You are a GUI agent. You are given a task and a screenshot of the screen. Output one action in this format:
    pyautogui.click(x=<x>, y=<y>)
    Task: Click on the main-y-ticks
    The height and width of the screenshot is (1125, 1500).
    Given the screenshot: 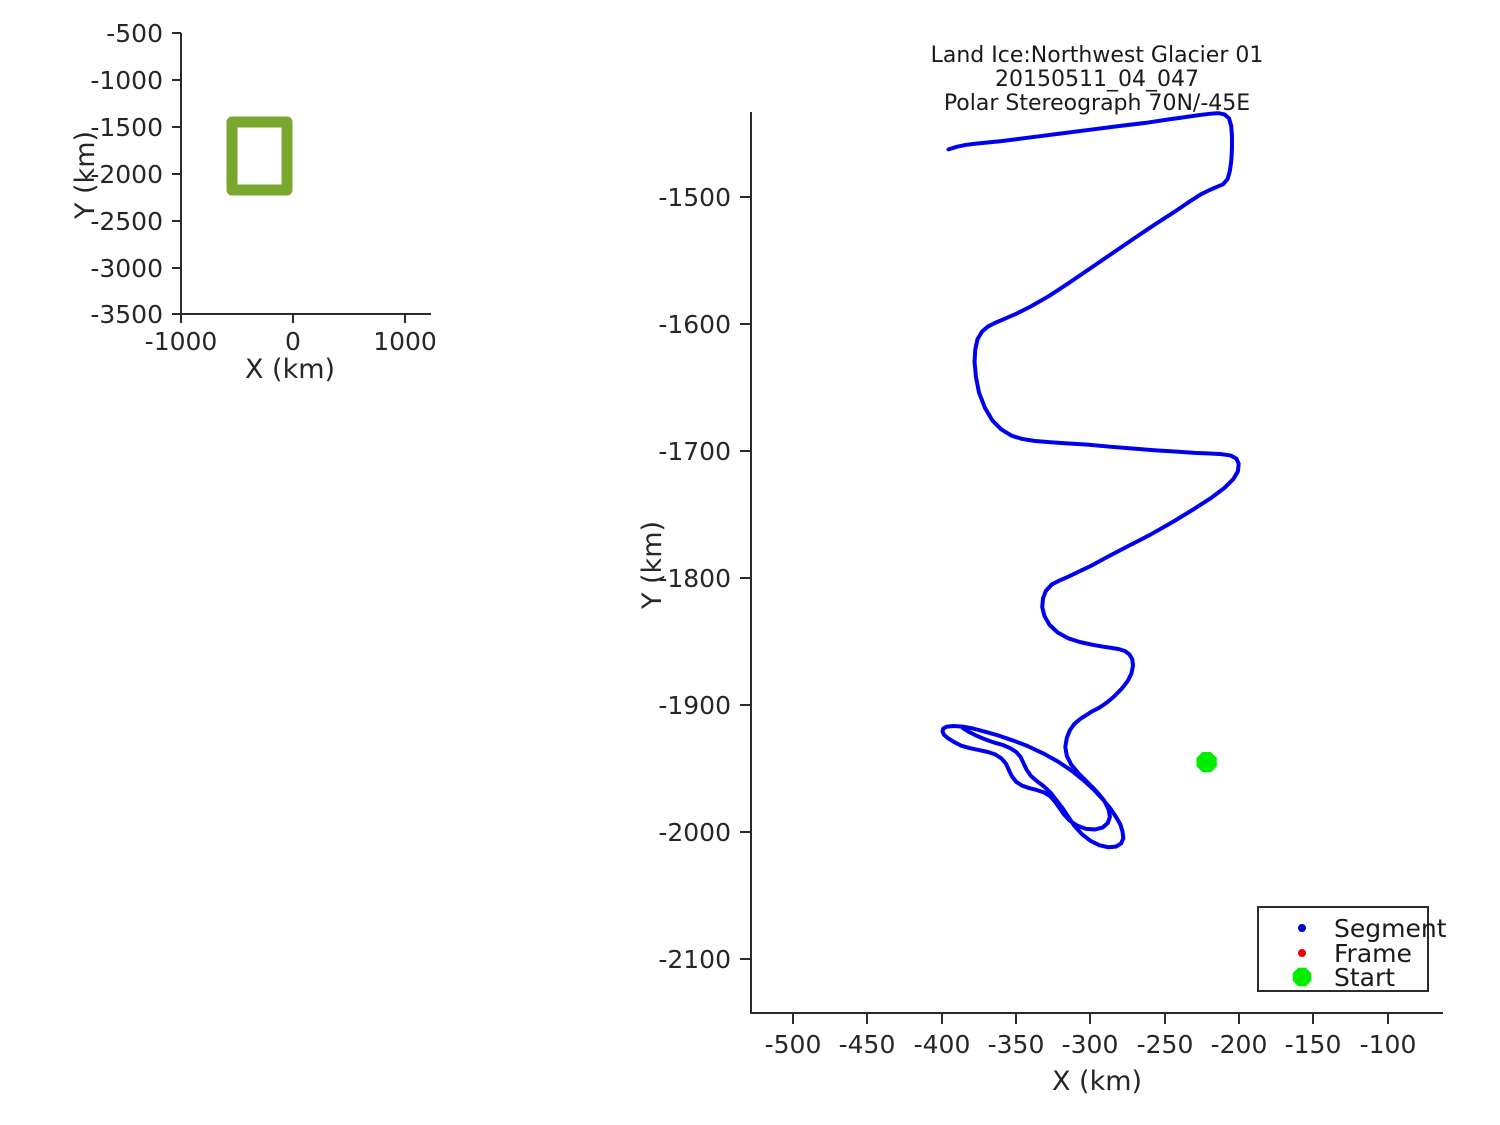 What is the action you would take?
    pyautogui.click(x=745, y=578)
    